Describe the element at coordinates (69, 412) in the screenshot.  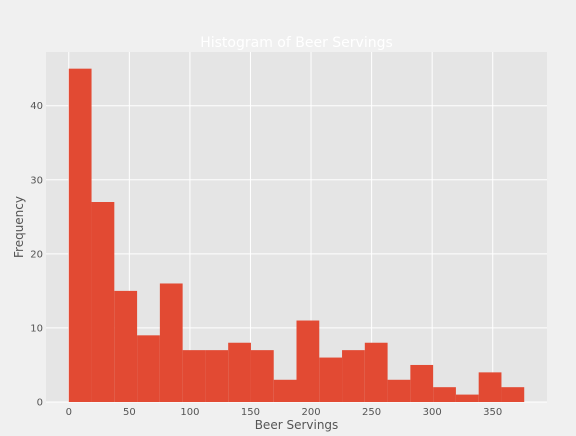
I see `x-tick-label: 0` at that location.